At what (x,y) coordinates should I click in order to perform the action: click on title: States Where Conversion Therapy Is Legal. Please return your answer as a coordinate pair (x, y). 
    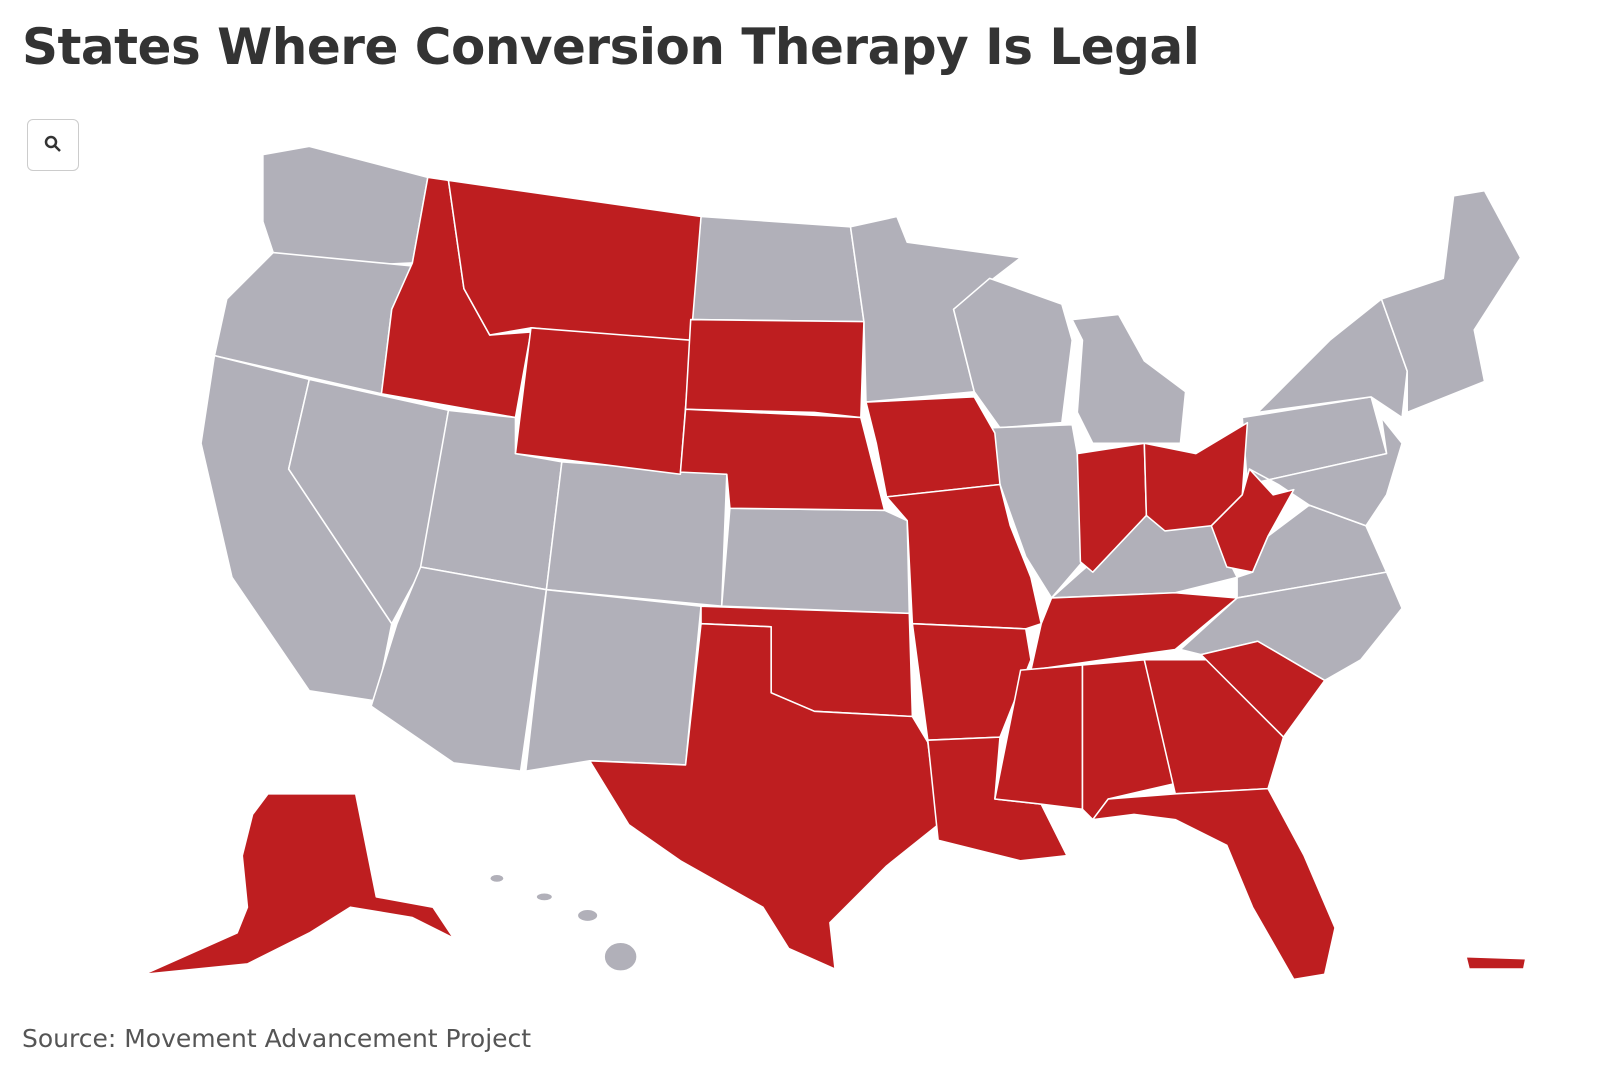
    Looking at the image, I should click on (611, 47).